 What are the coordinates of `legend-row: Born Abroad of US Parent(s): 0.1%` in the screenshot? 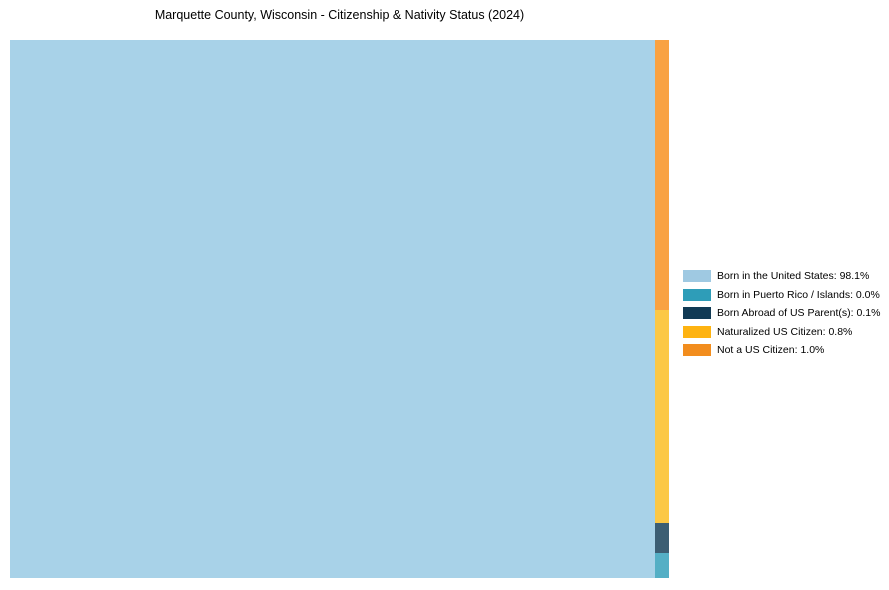 It's located at (781, 313).